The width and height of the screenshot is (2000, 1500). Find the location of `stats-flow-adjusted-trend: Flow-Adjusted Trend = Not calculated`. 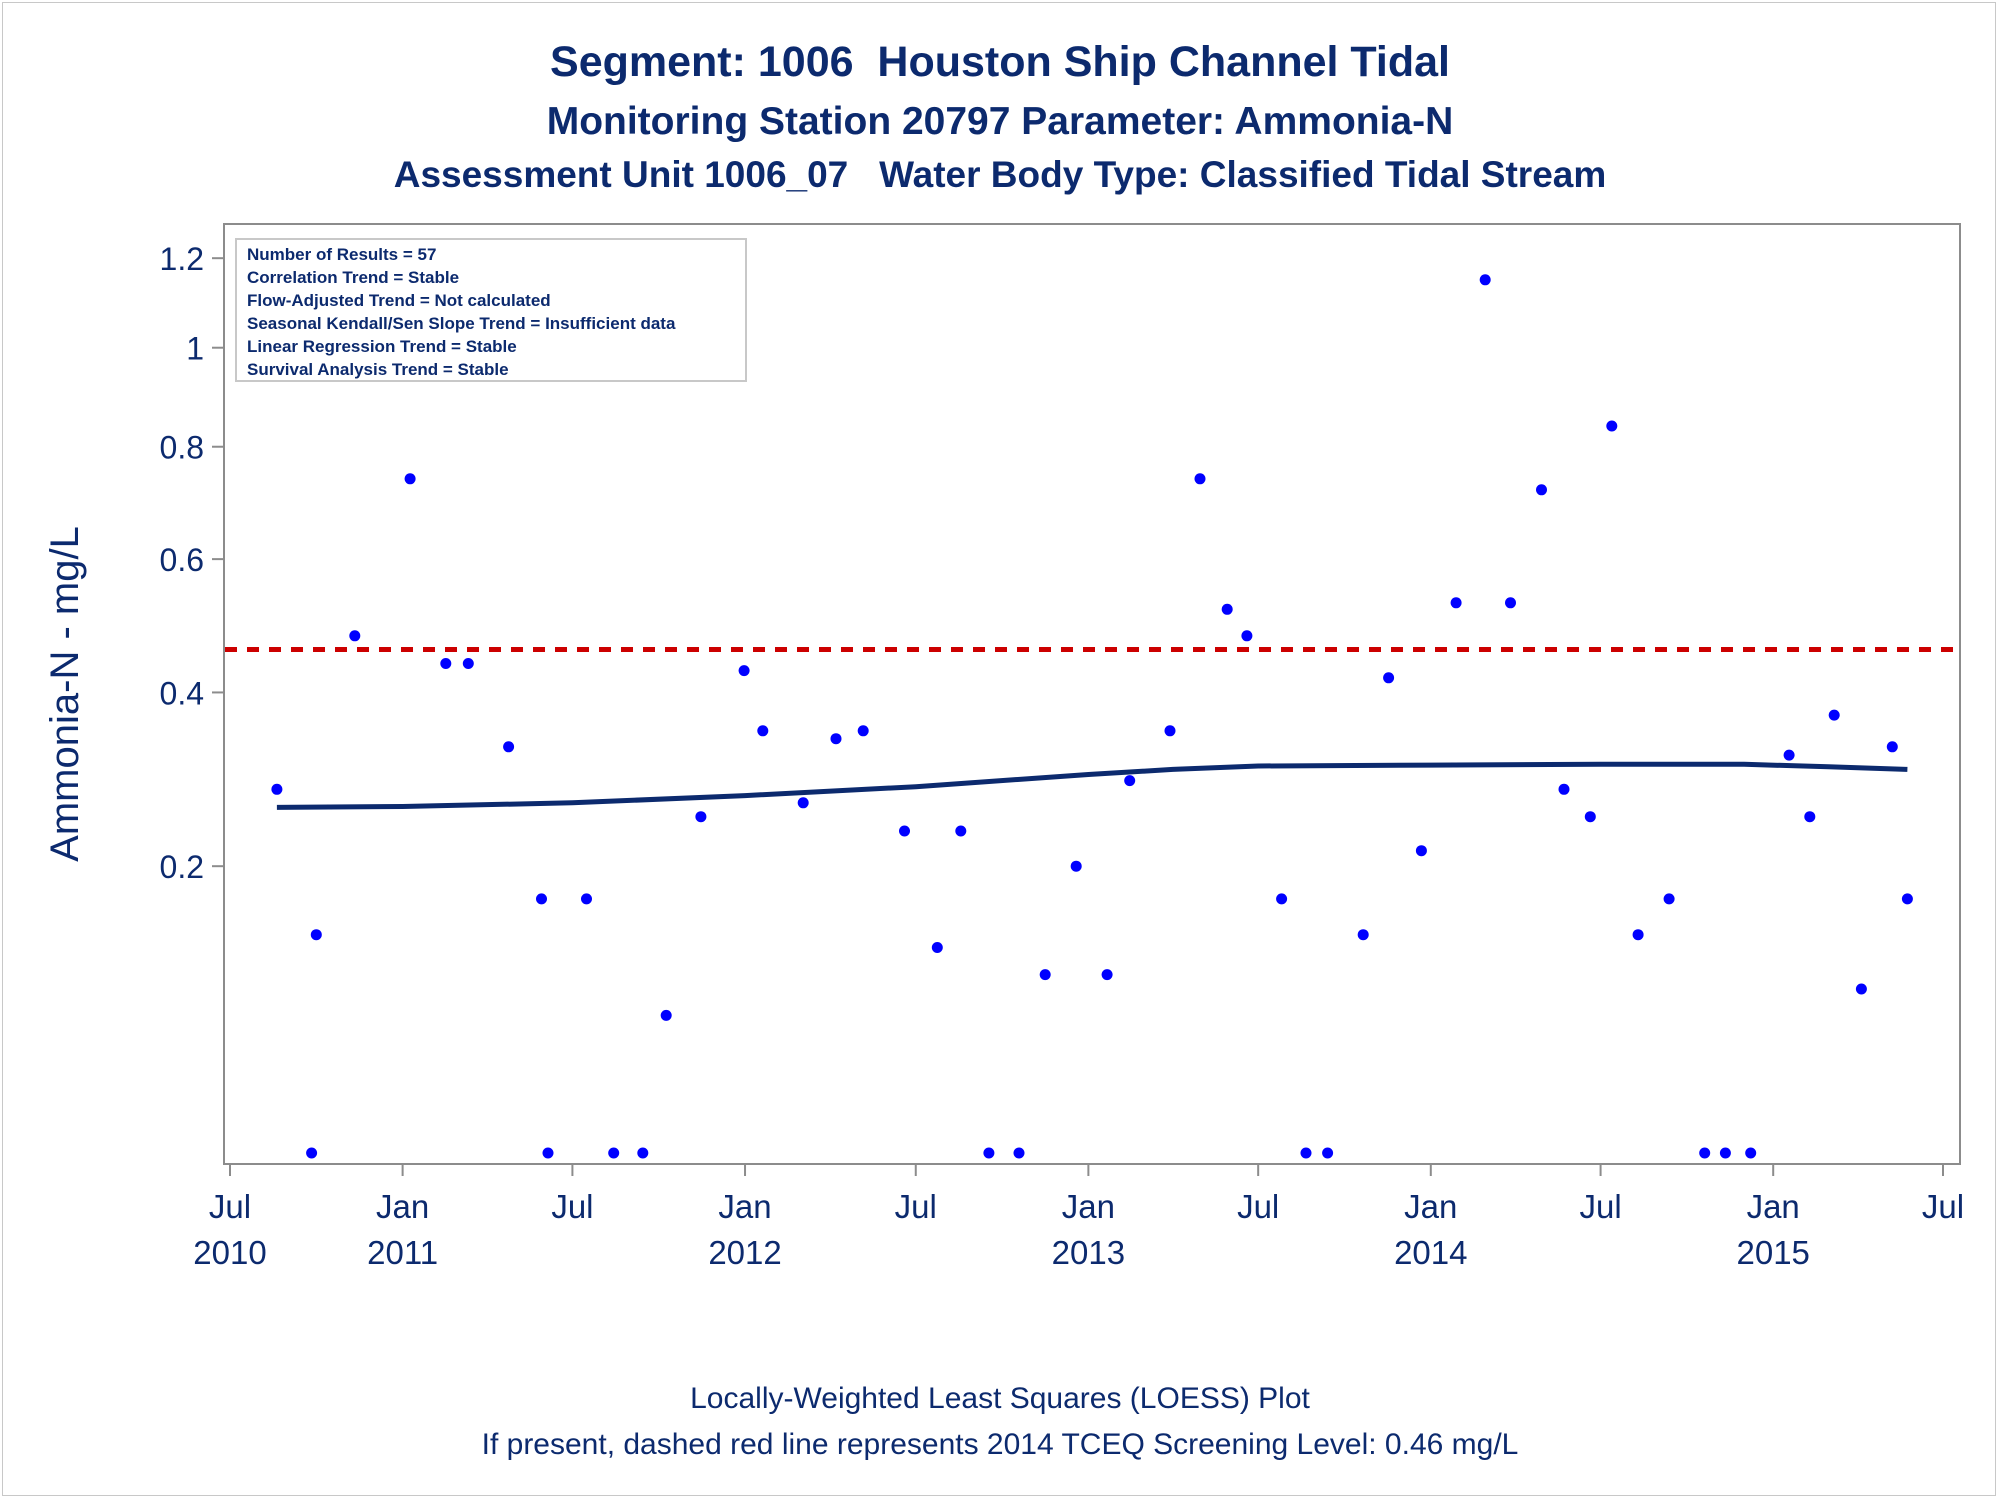

stats-flow-adjusted-trend: Flow-Adjusted Trend = Not calculated is located at coordinates (399, 300).